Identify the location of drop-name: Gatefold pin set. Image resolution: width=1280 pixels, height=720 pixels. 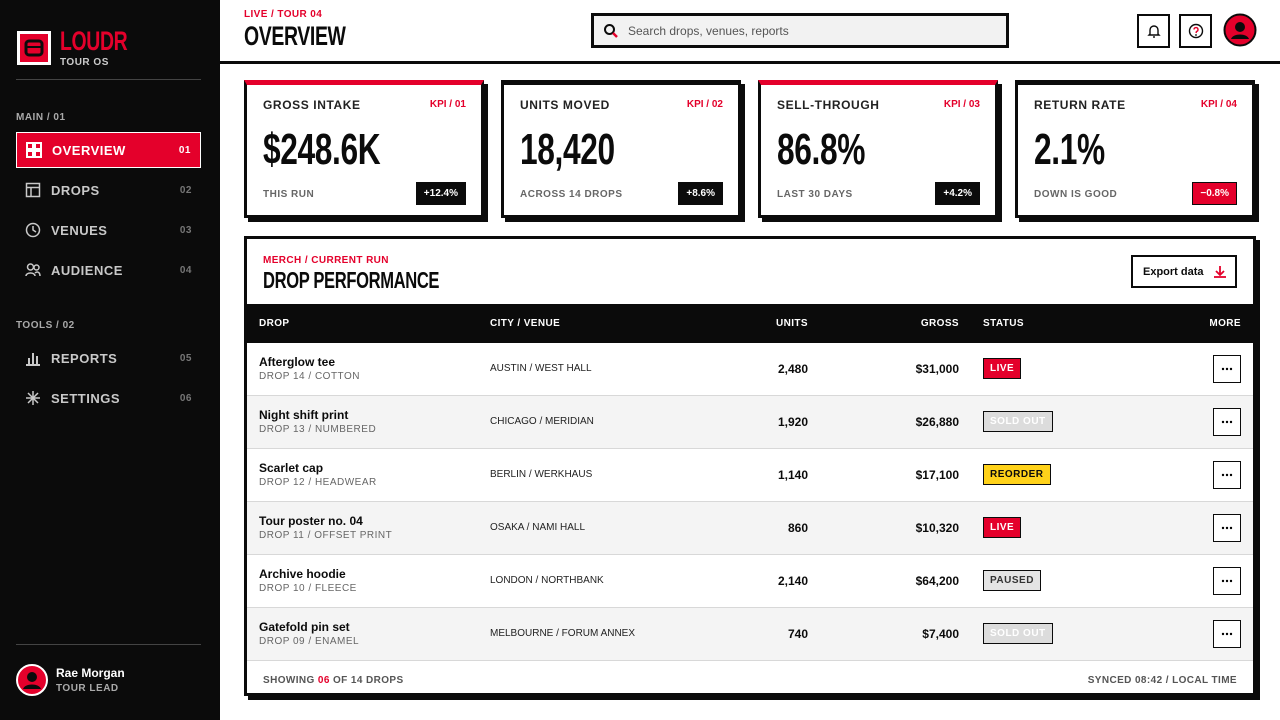
(304, 627).